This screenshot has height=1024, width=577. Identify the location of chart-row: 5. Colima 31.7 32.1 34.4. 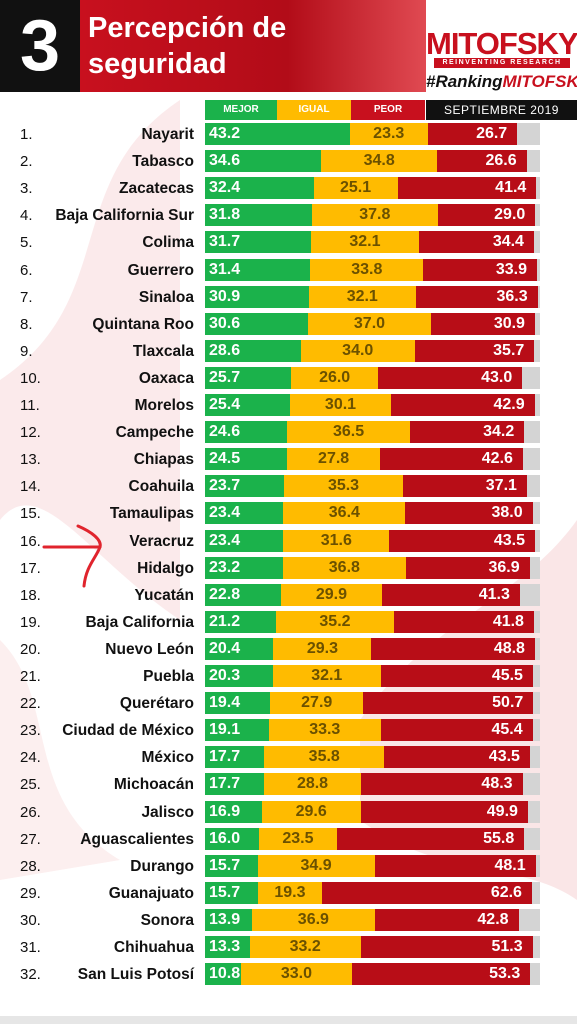
(288, 242).